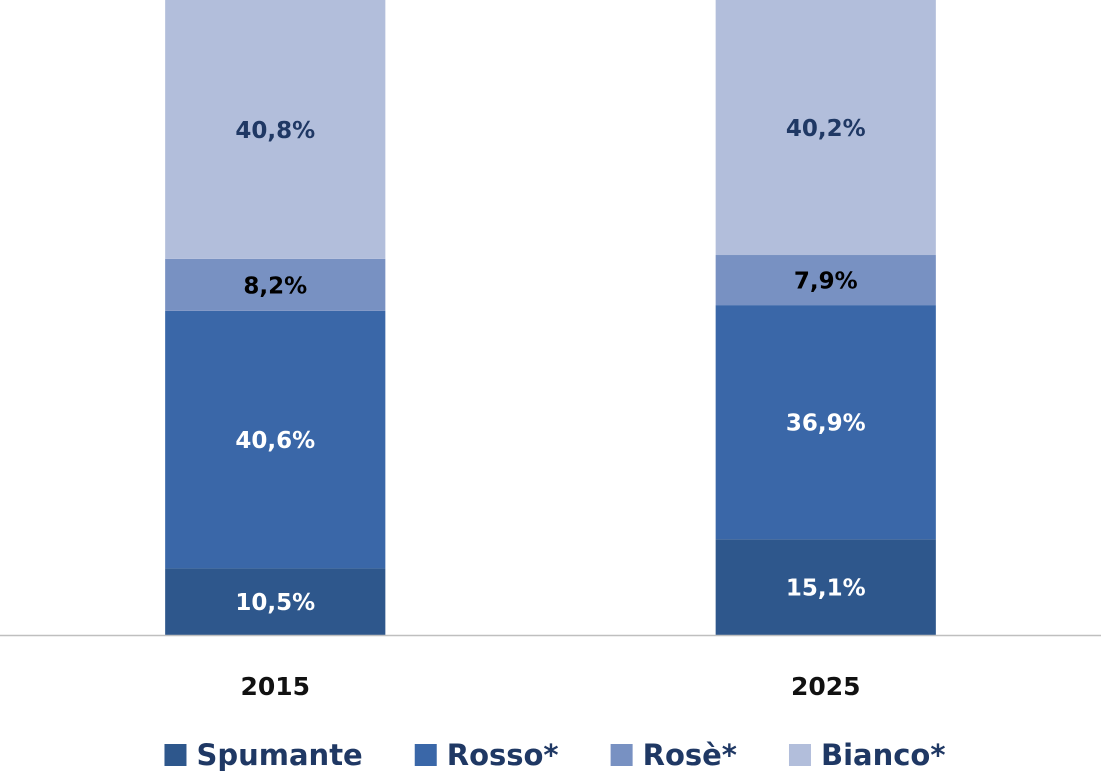  Describe the element at coordinates (883, 755) in the screenshot. I see `legend-label: Bianco*` at that location.